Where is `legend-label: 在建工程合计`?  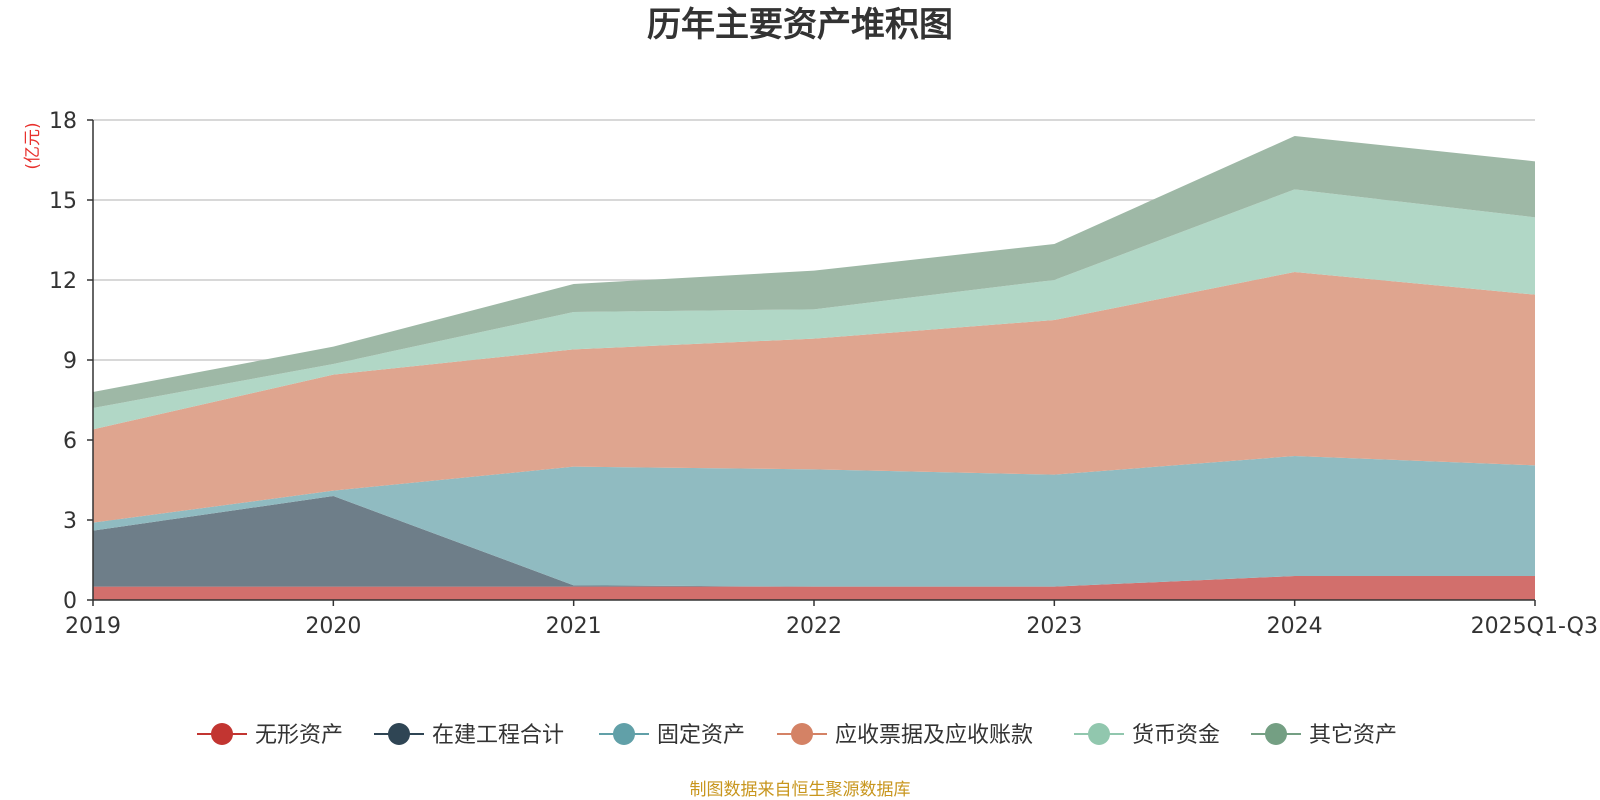
legend-label: 在建工程合计 is located at coordinates (498, 735).